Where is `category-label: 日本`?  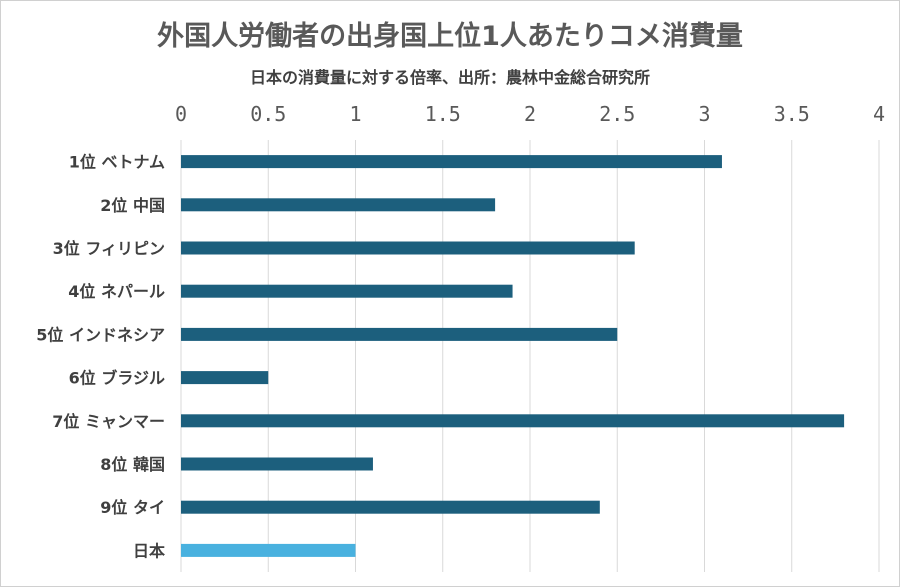 category-label: 日本 is located at coordinates (149, 550).